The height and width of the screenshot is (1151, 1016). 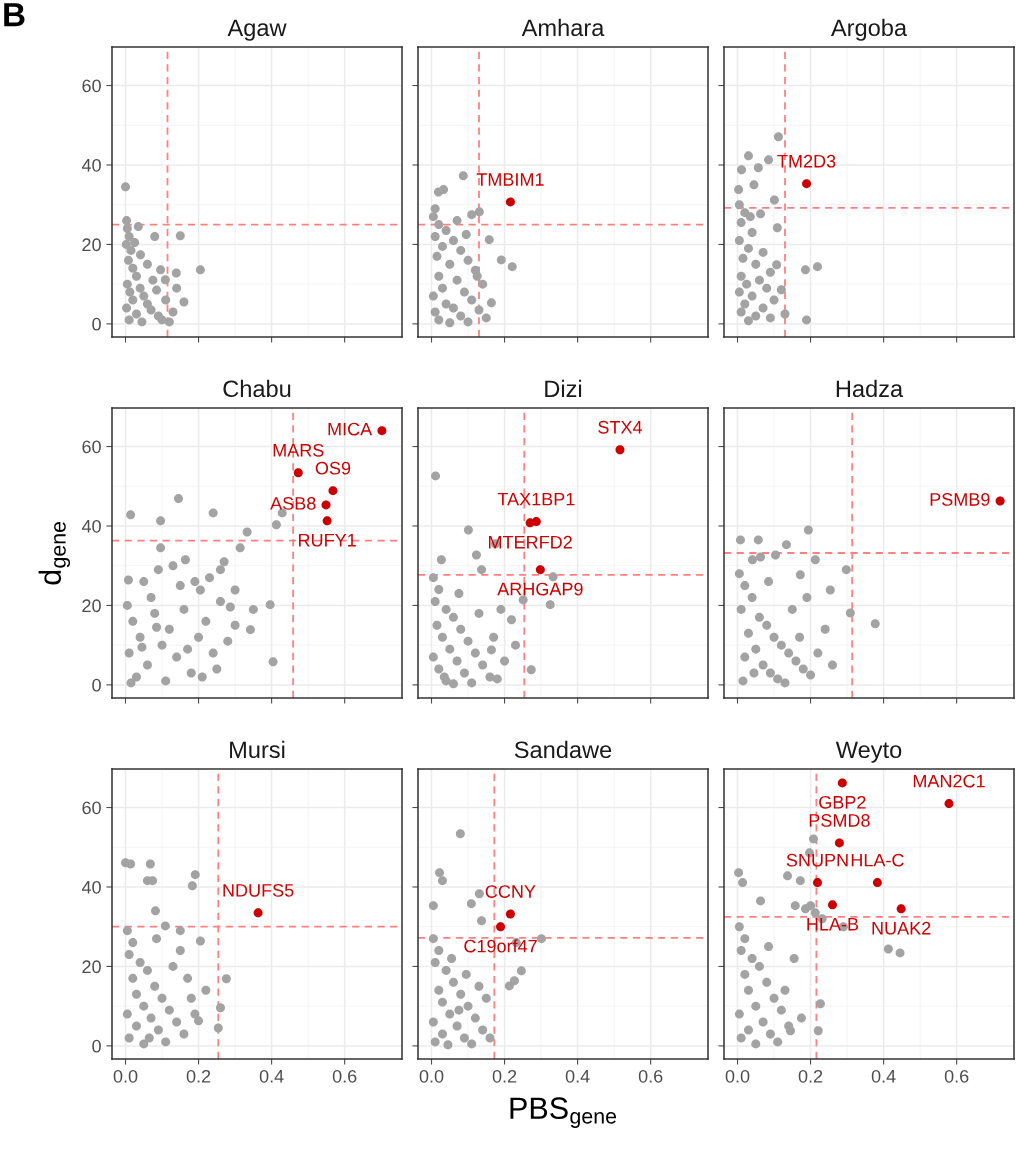 What do you see at coordinates (563, 749) in the screenshot?
I see `chart-title: Sandawe` at bounding box center [563, 749].